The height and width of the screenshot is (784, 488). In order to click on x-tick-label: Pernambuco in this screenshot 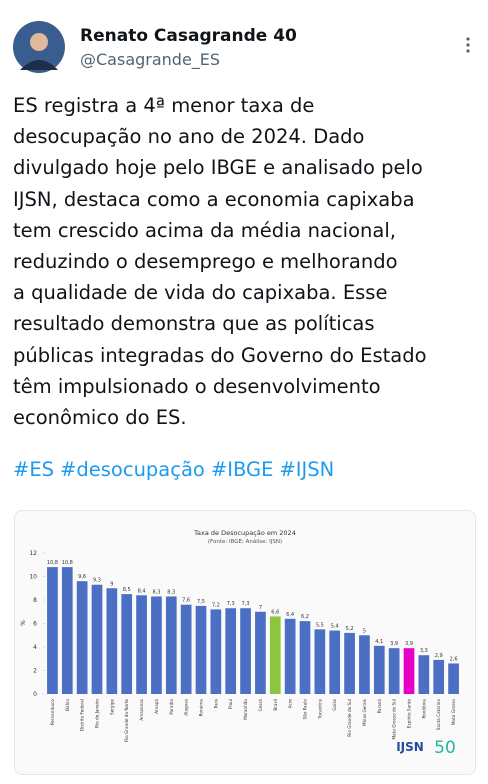, I will do `click(52, 712)`.